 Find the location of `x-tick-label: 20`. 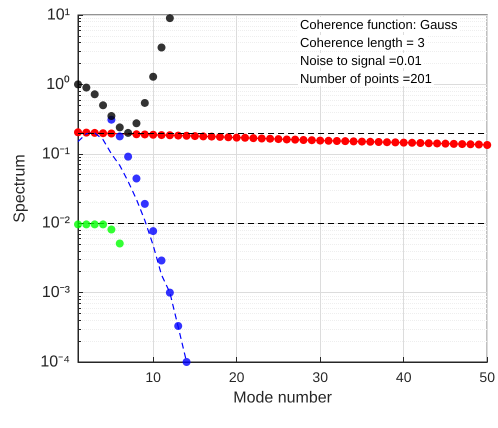

x-tick-label: 20 is located at coordinates (236, 377).